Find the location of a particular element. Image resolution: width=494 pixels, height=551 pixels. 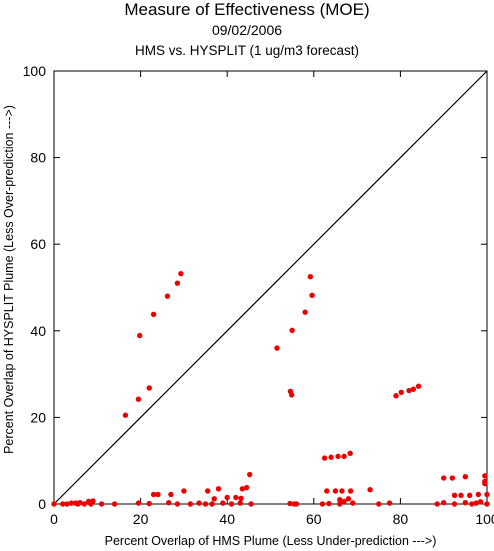

chart-date: 09/02/2006 is located at coordinates (247, 30).